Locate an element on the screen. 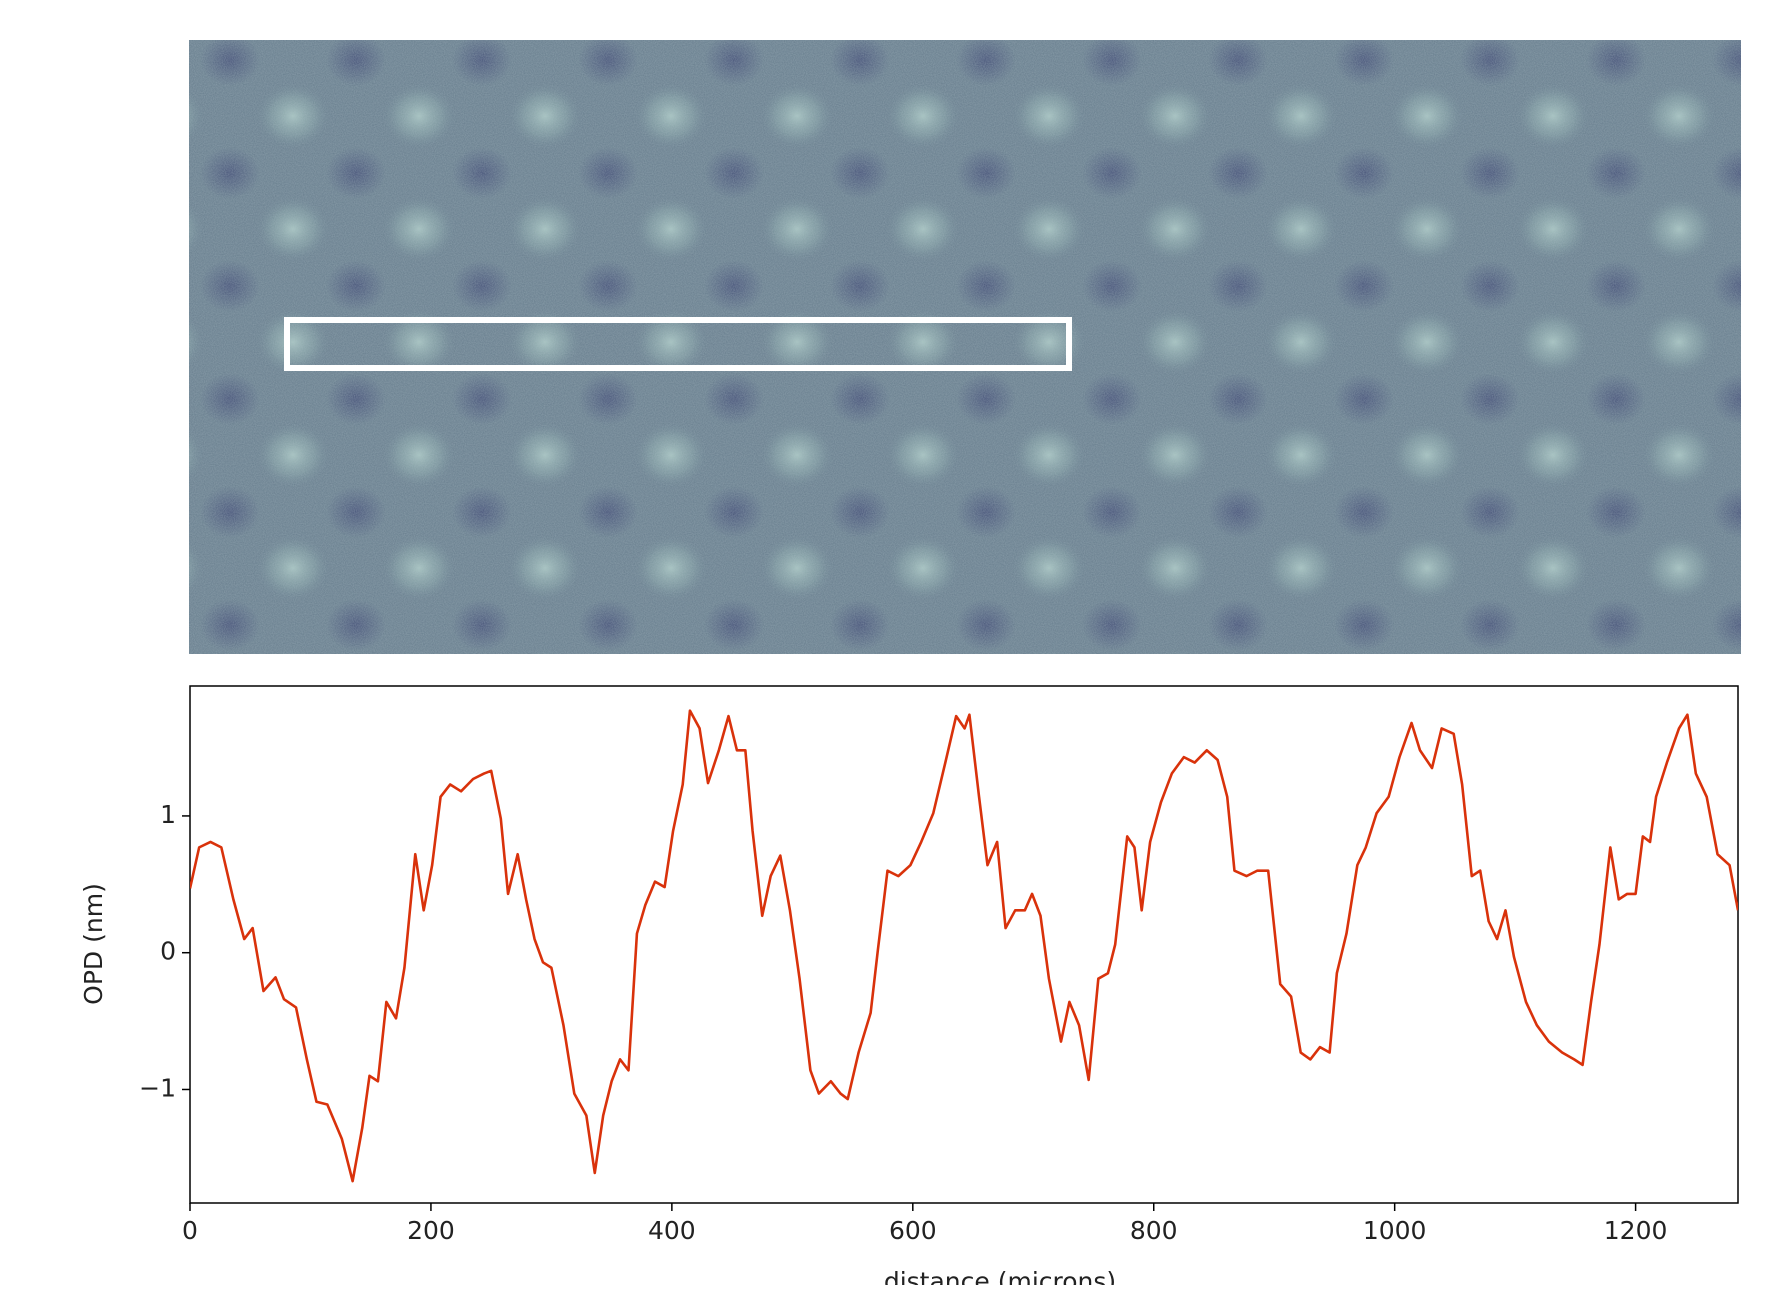 The image size is (1775, 1289). x-tick-label: 0 is located at coordinates (190, 1230).